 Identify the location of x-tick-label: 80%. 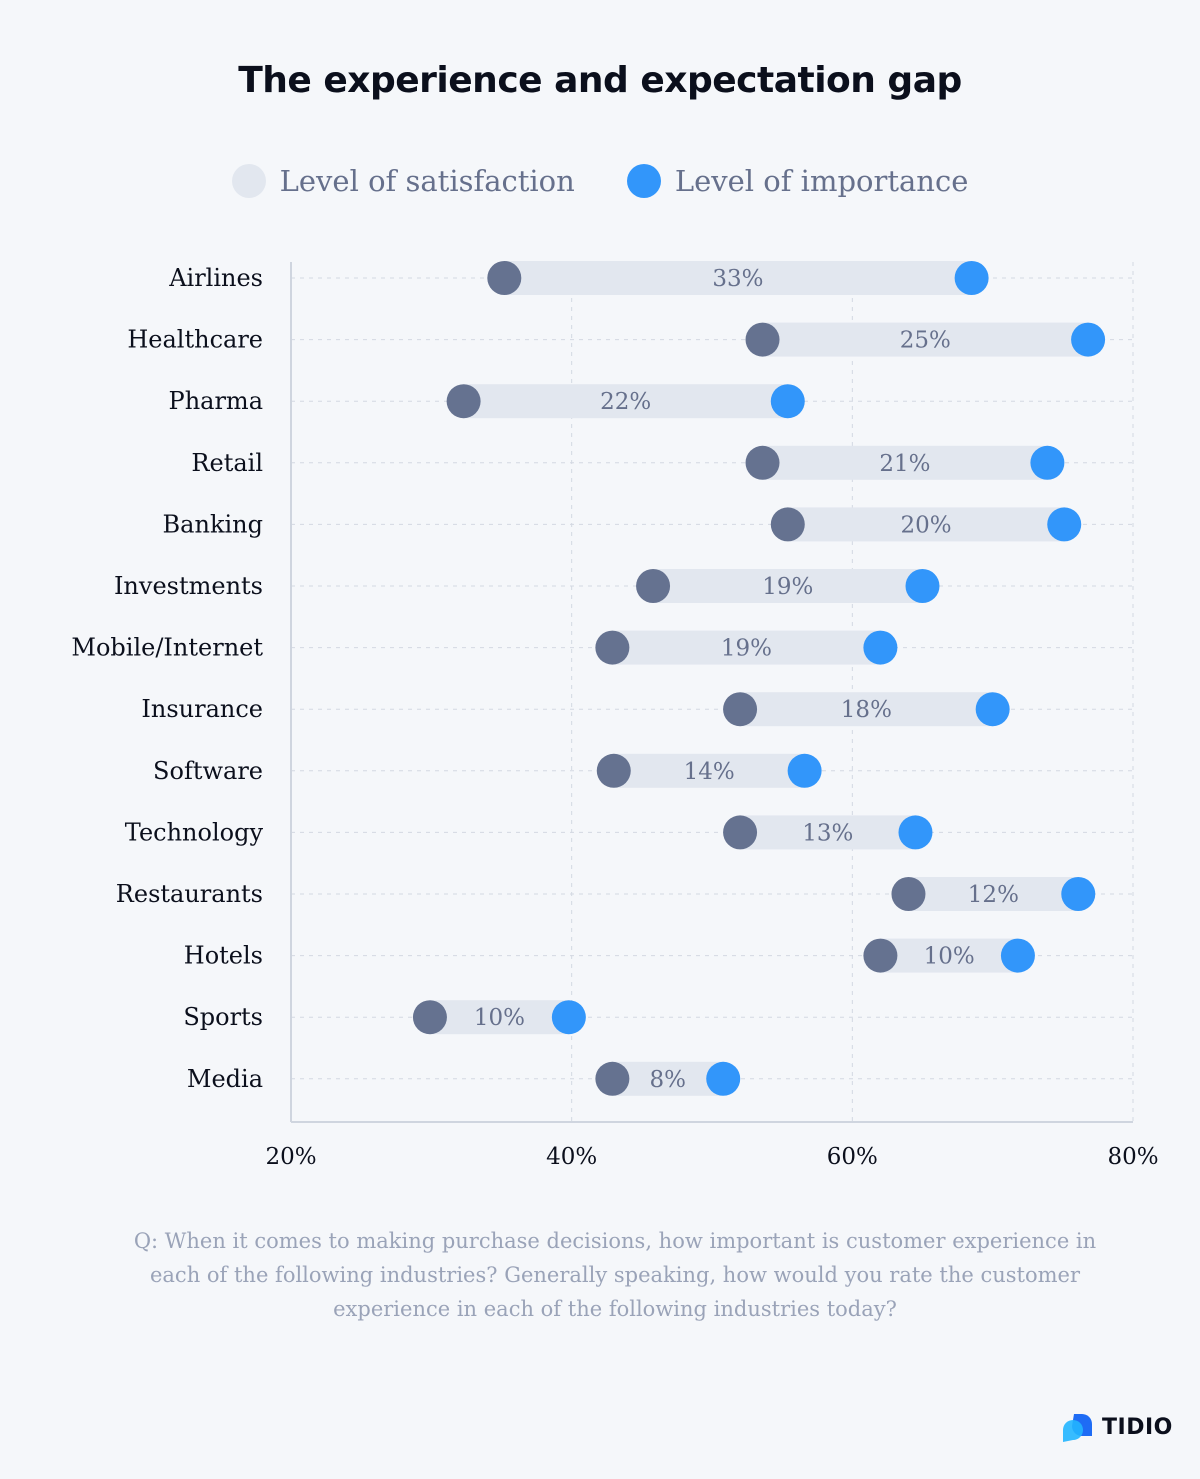
(1132, 1157).